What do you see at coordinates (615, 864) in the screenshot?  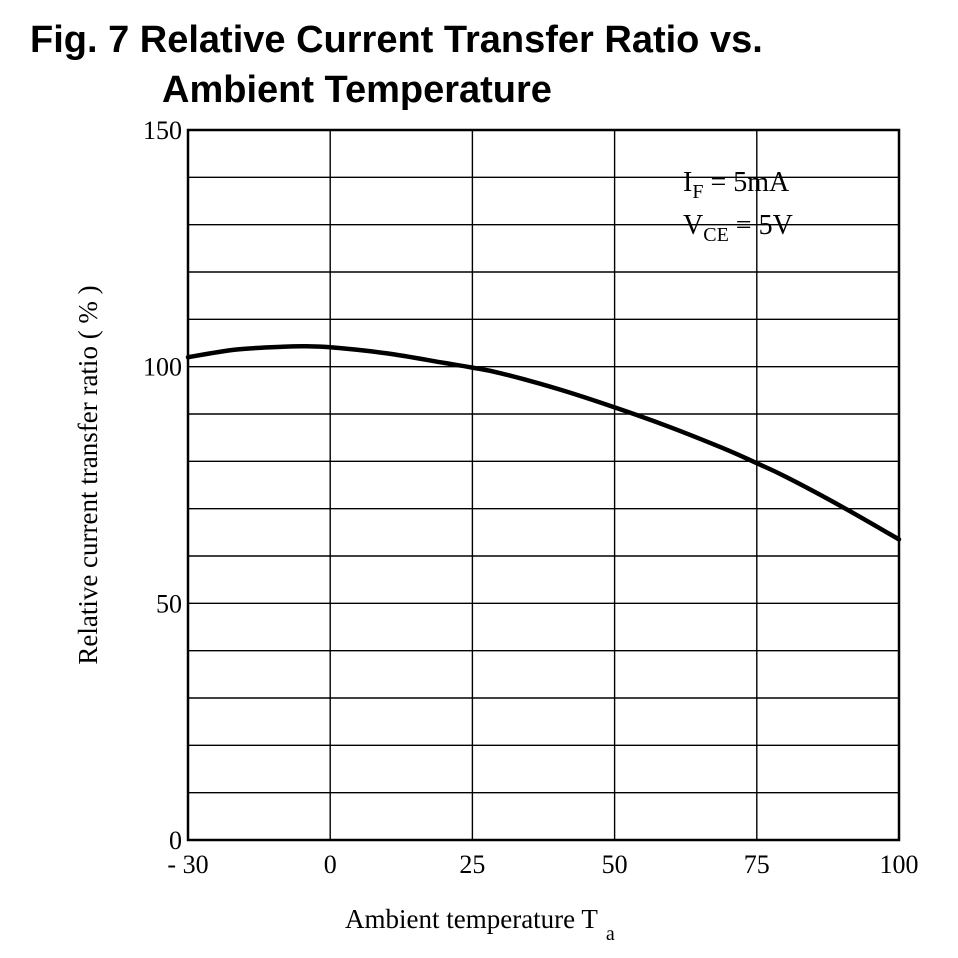 I see `x-tick-label: 50` at bounding box center [615, 864].